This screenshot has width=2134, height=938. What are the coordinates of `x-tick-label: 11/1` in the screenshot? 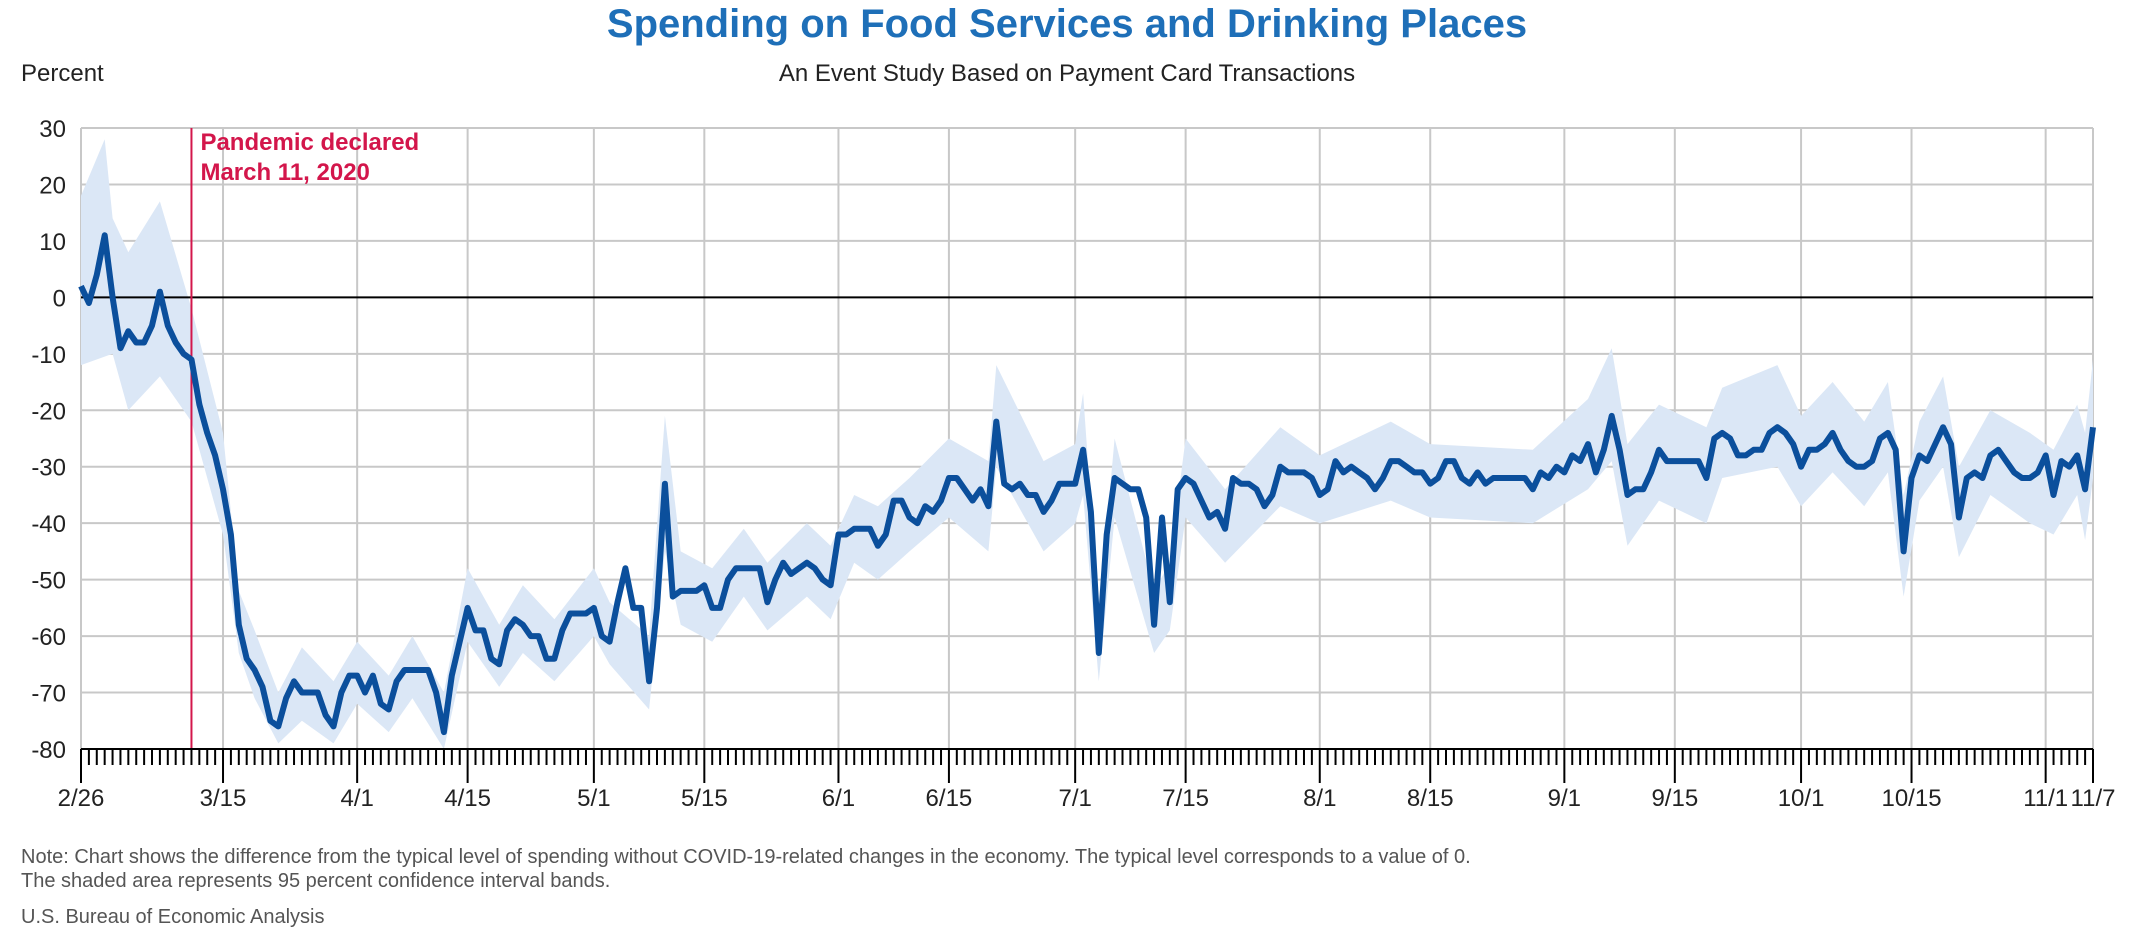 It's located at (2045, 798).